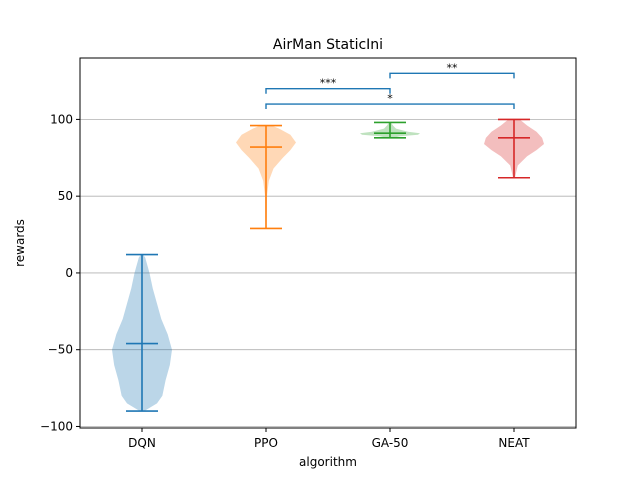 The height and width of the screenshot is (480, 640). Describe the element at coordinates (20, 243) in the screenshot. I see `y-axis-label: rewards` at that location.